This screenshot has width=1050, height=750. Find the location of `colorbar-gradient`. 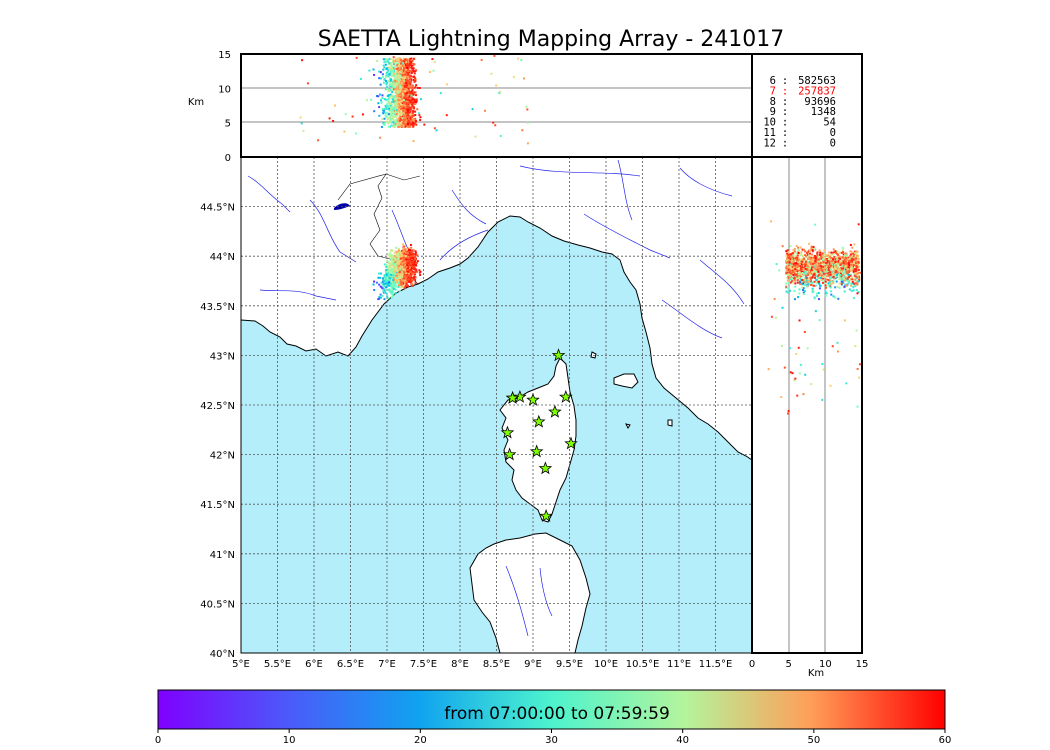

colorbar-gradient is located at coordinates (551, 709).